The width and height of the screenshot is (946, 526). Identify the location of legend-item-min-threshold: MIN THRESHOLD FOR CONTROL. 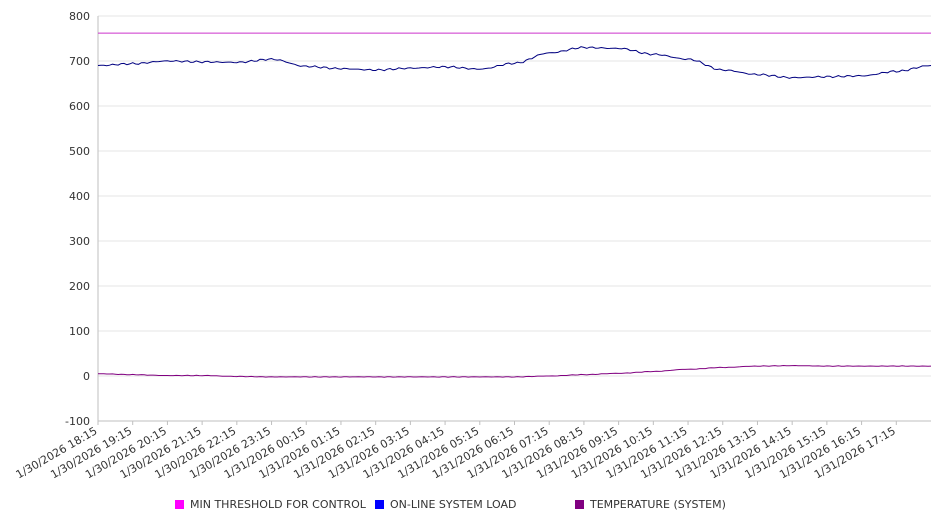
(270, 504).